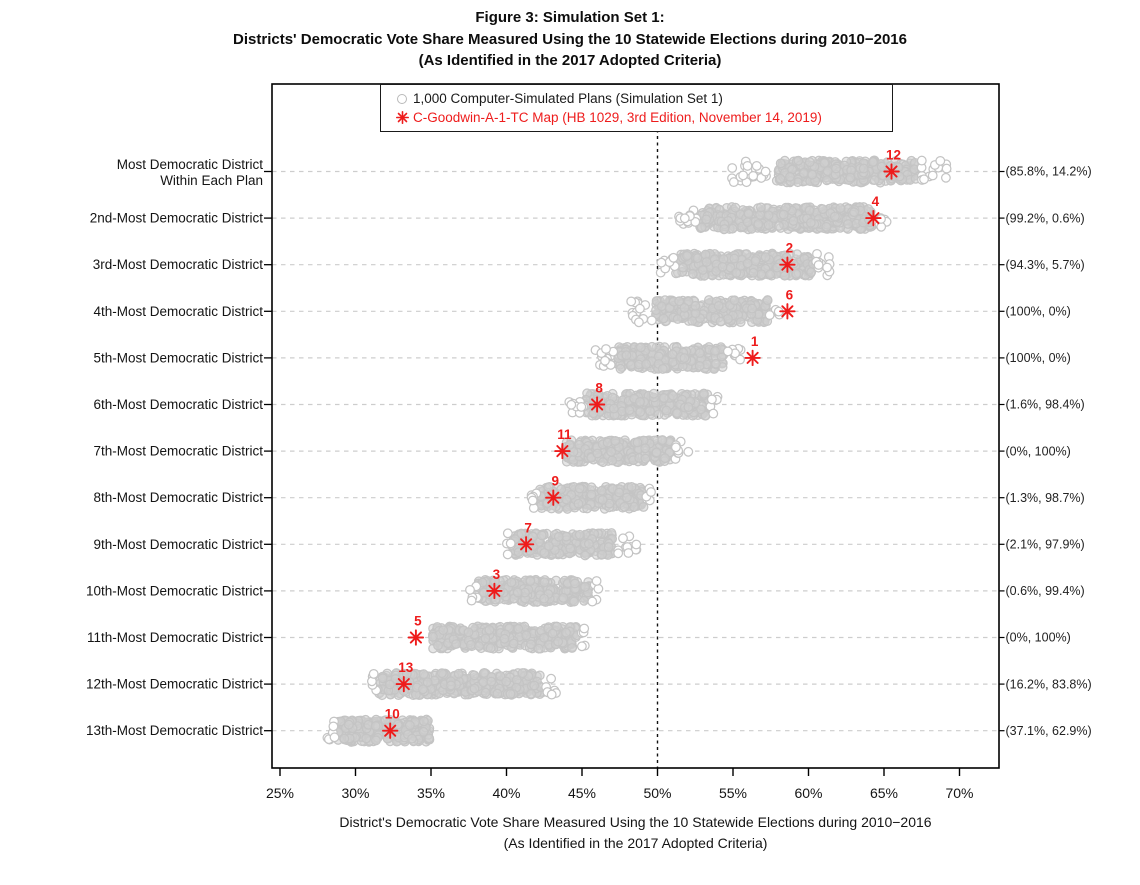 The height and width of the screenshot is (885, 1140). I want to click on x-axis-tick-label: 70%, so click(959, 793).